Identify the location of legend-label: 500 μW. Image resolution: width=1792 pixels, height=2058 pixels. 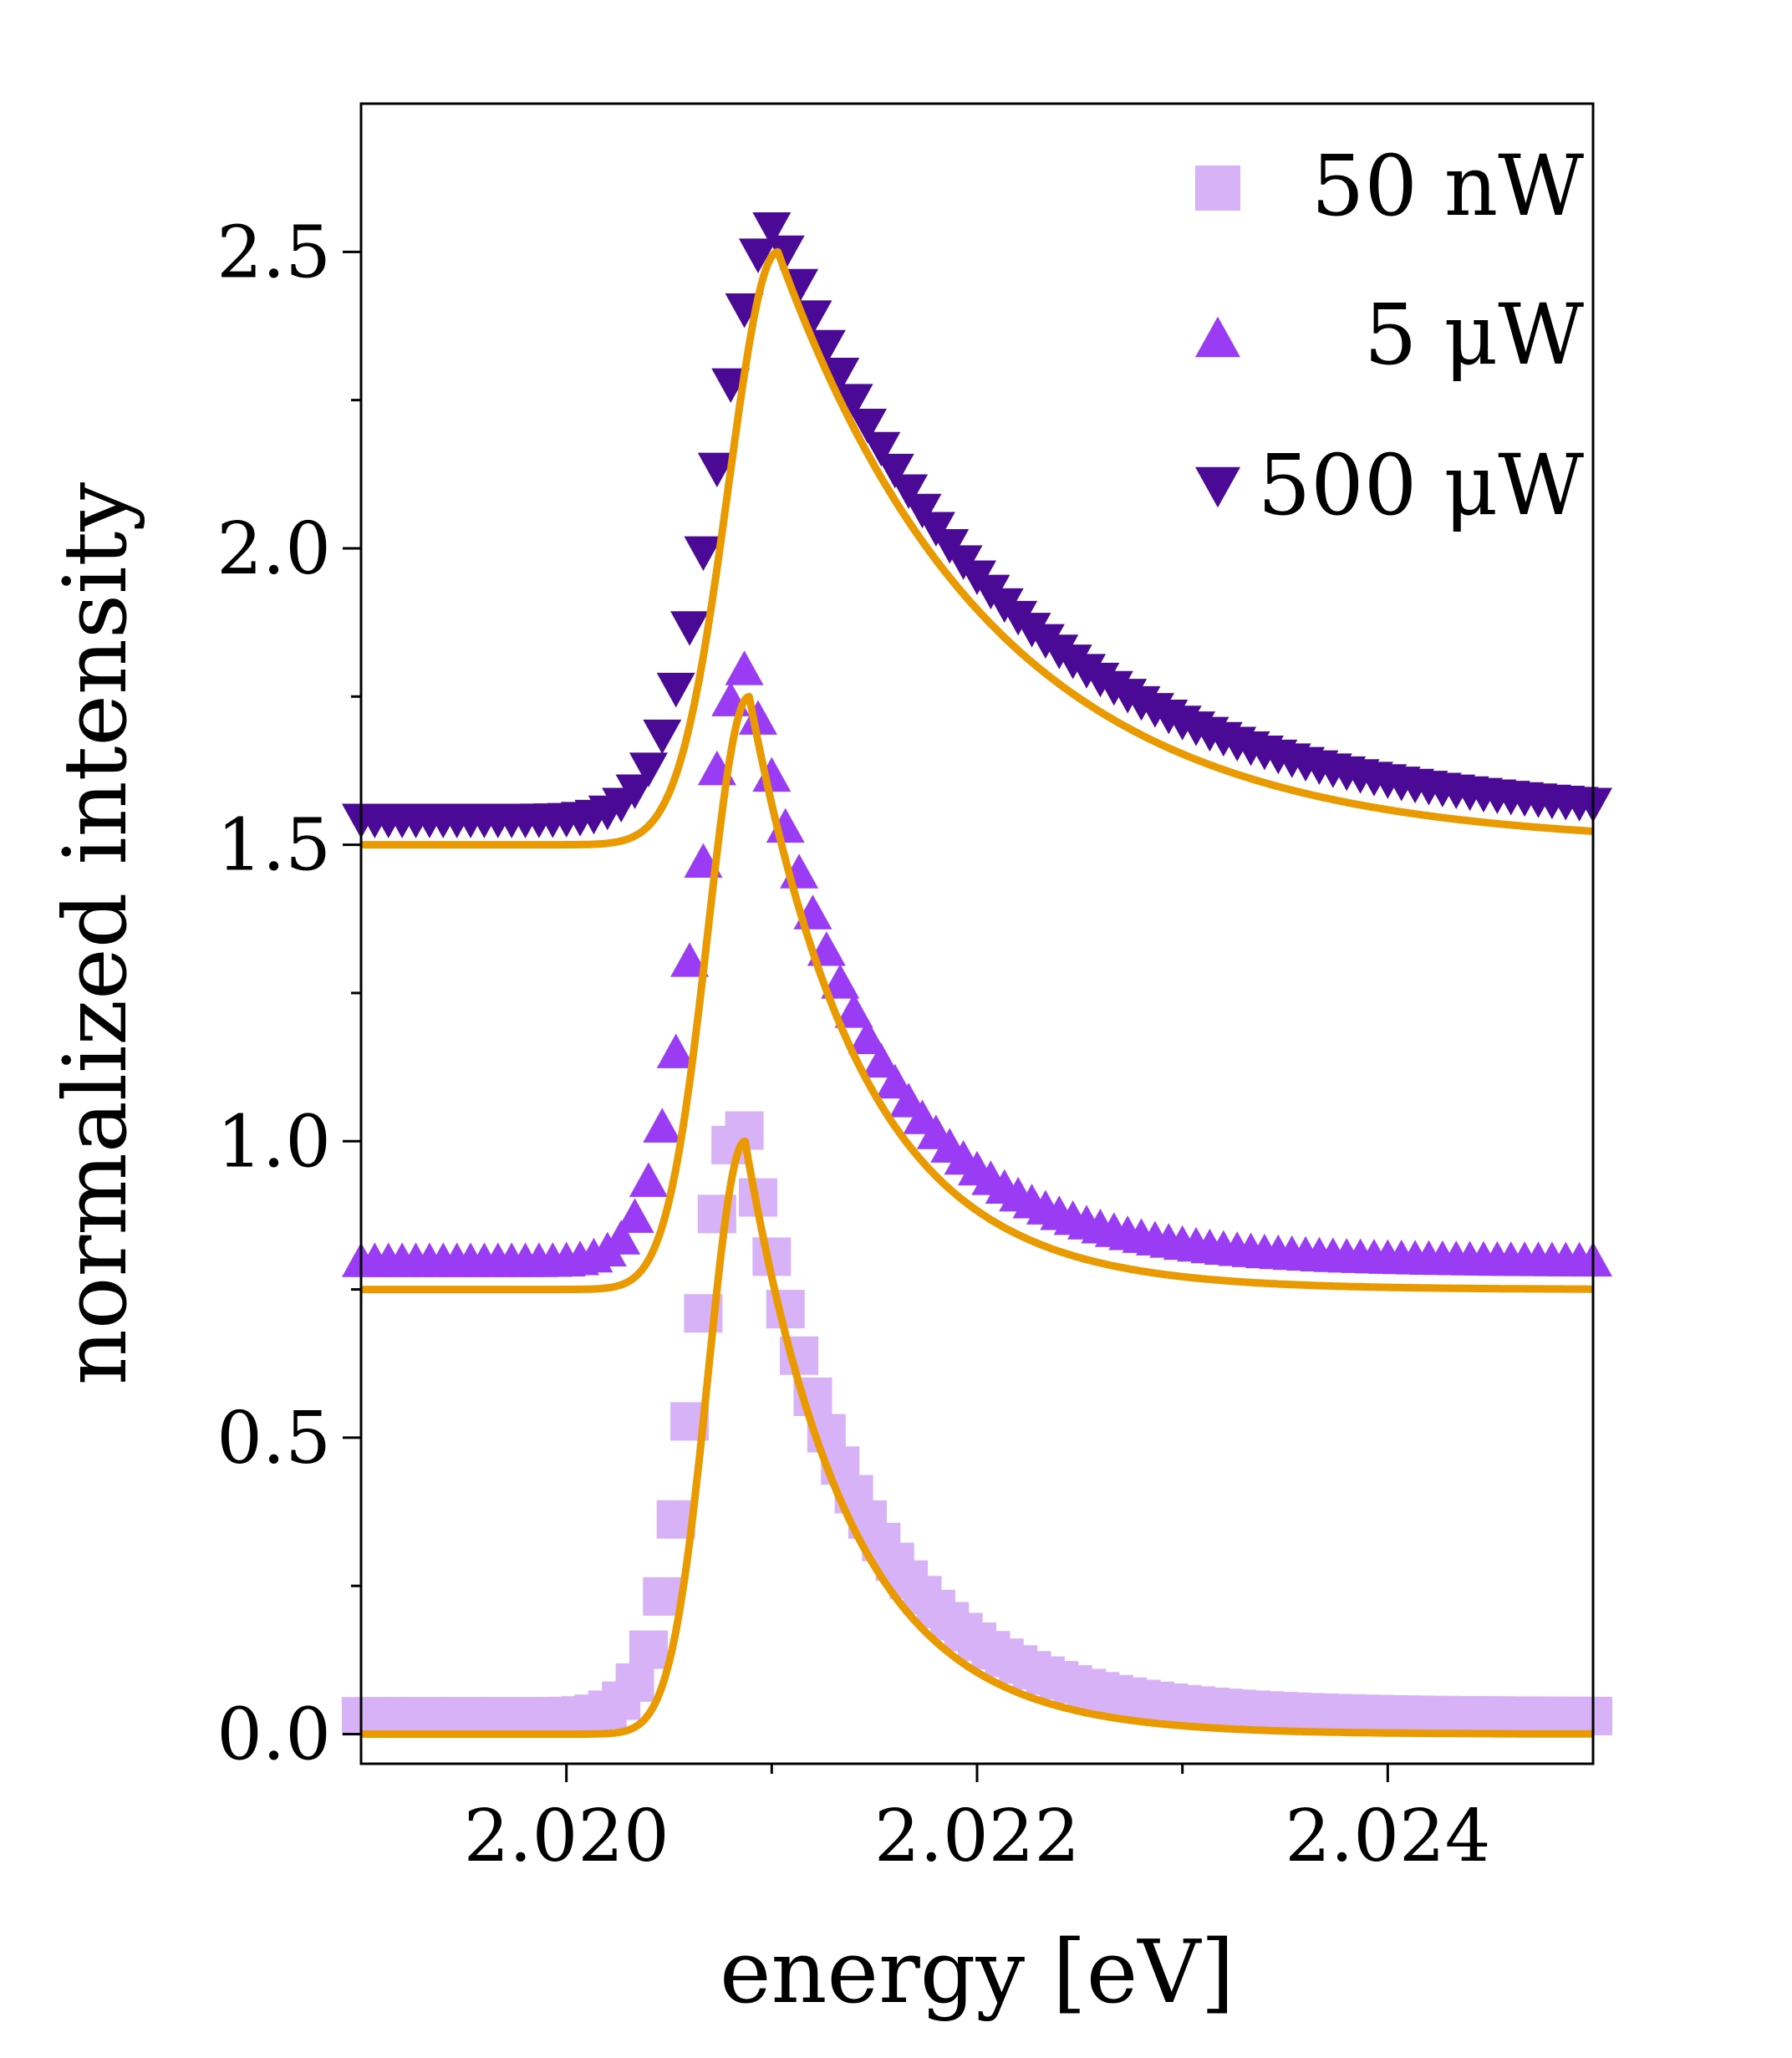
(1421, 485).